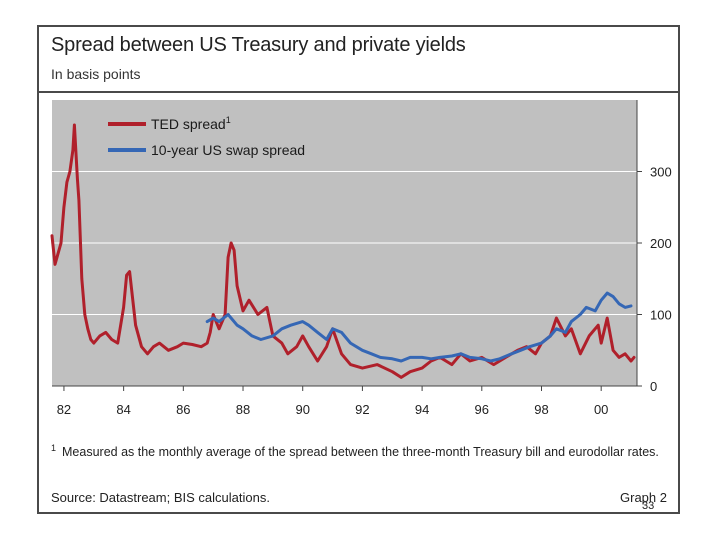  What do you see at coordinates (183, 409) in the screenshot?
I see `x-tick-label-1986: 86` at bounding box center [183, 409].